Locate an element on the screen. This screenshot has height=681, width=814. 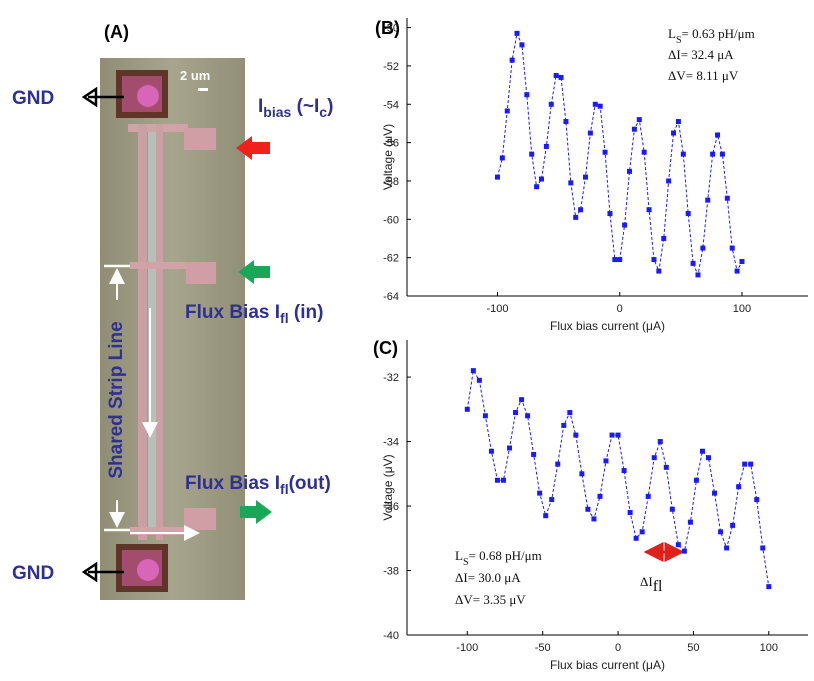
annotation: LS= 0.68 pH/μm is located at coordinates (498, 558).